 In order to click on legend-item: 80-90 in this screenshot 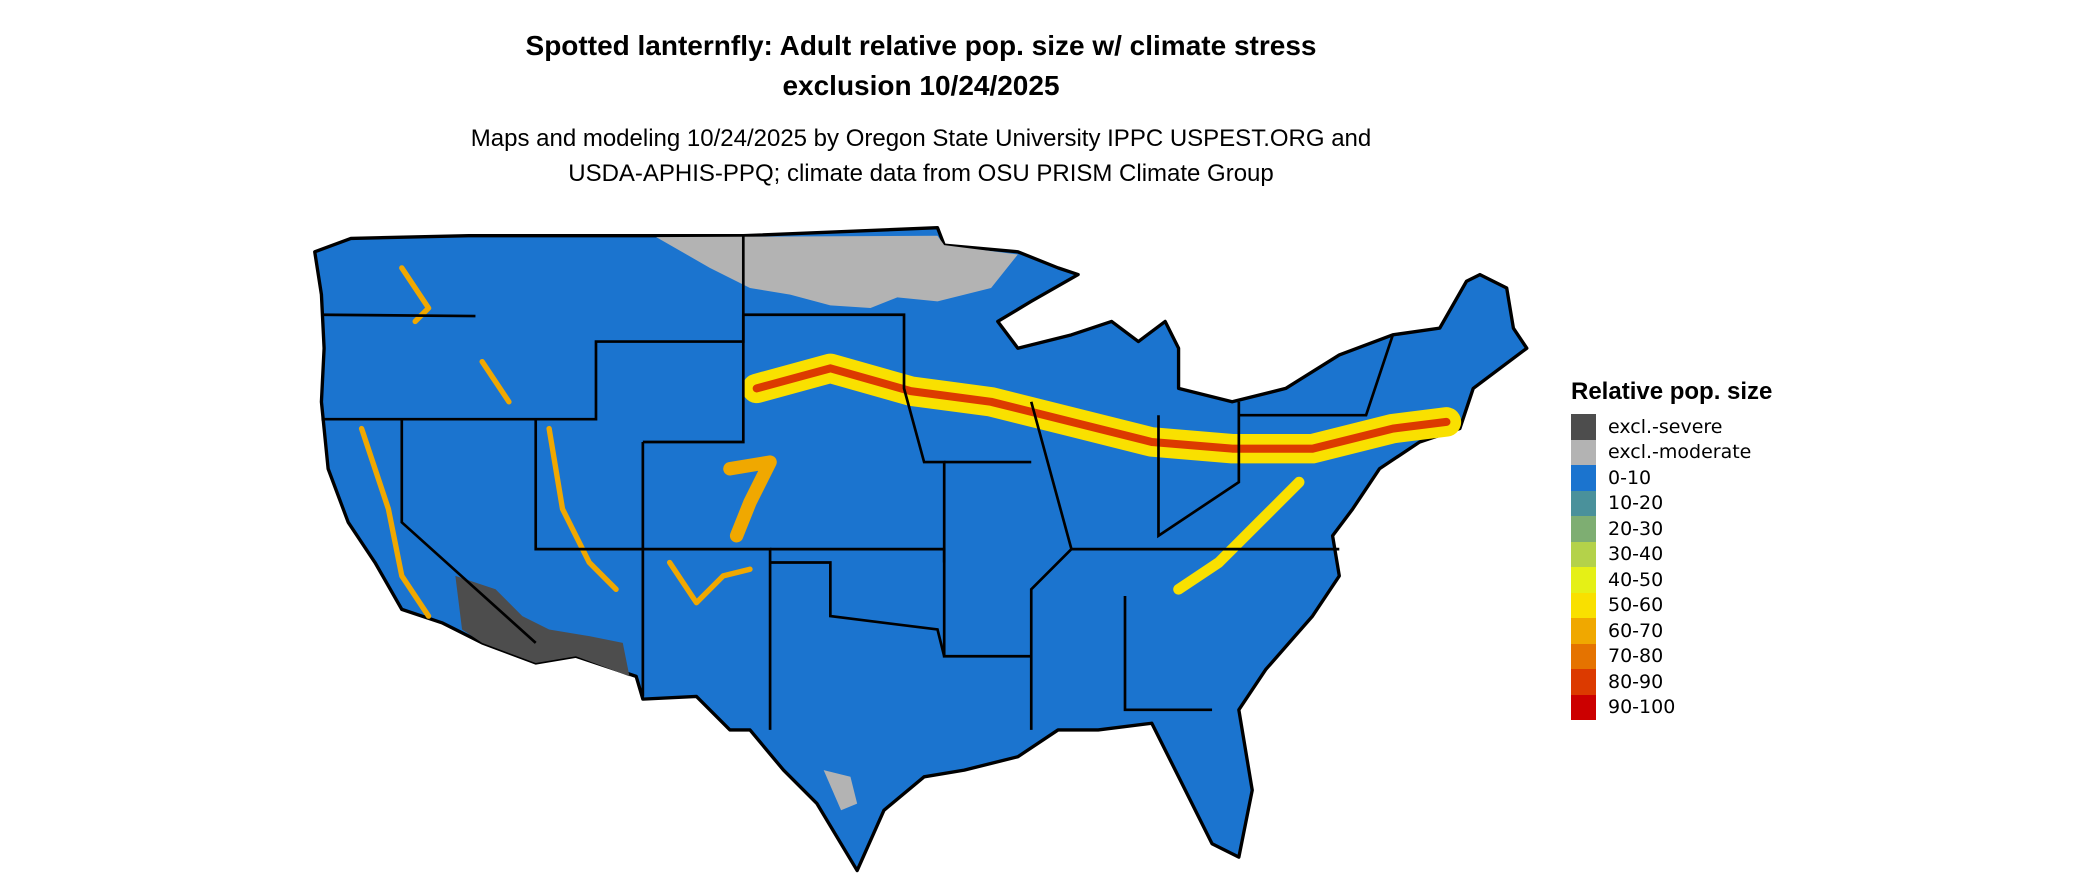, I will do `click(1671, 682)`.